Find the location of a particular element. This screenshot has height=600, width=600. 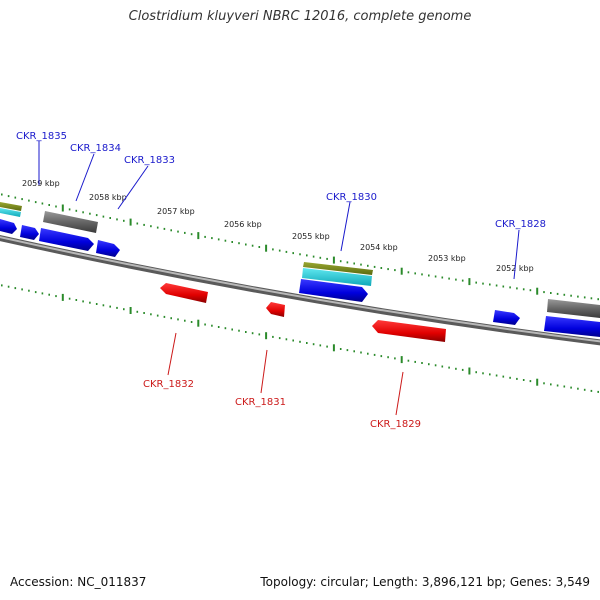

kbp-label-2057: 2057 kbp is located at coordinates (176, 211).